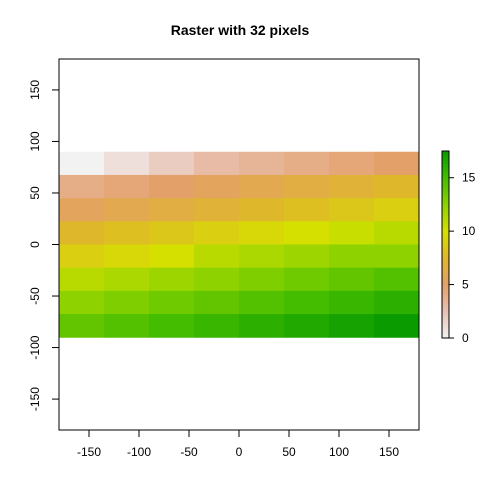  What do you see at coordinates (289, 452) in the screenshot?
I see `x-tick-label: 50` at bounding box center [289, 452].